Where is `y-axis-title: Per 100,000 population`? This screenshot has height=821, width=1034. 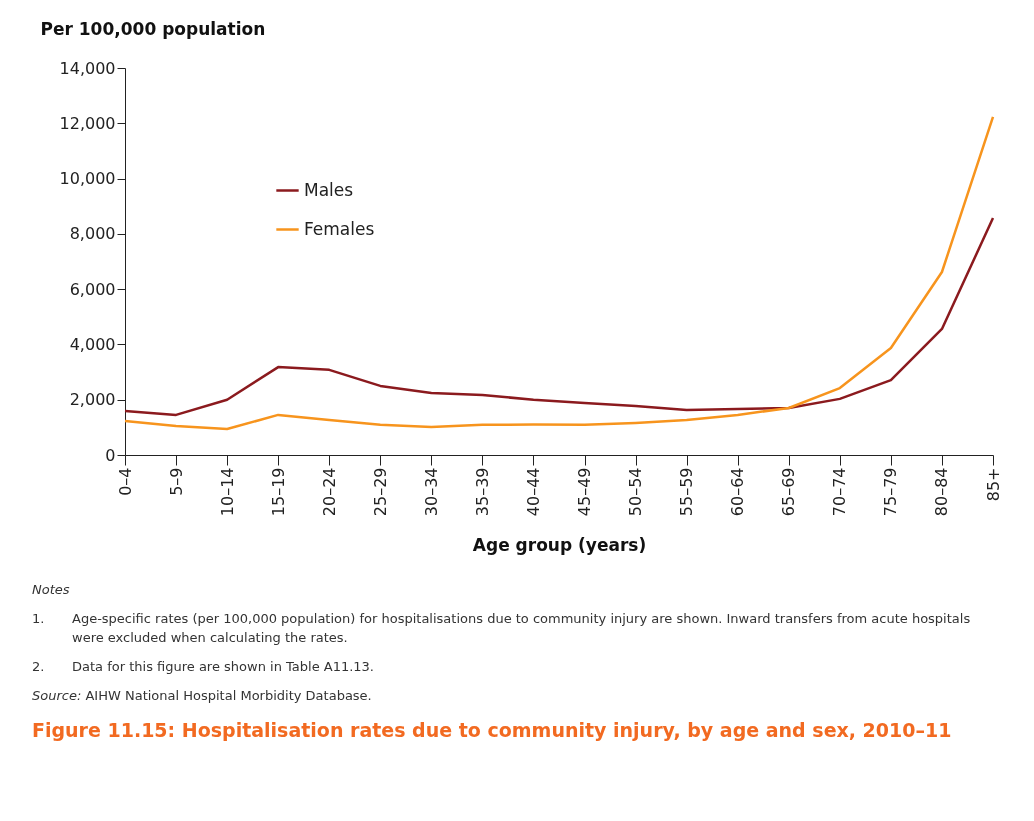
y-axis-title: Per 100,000 population is located at coordinates (153, 28).